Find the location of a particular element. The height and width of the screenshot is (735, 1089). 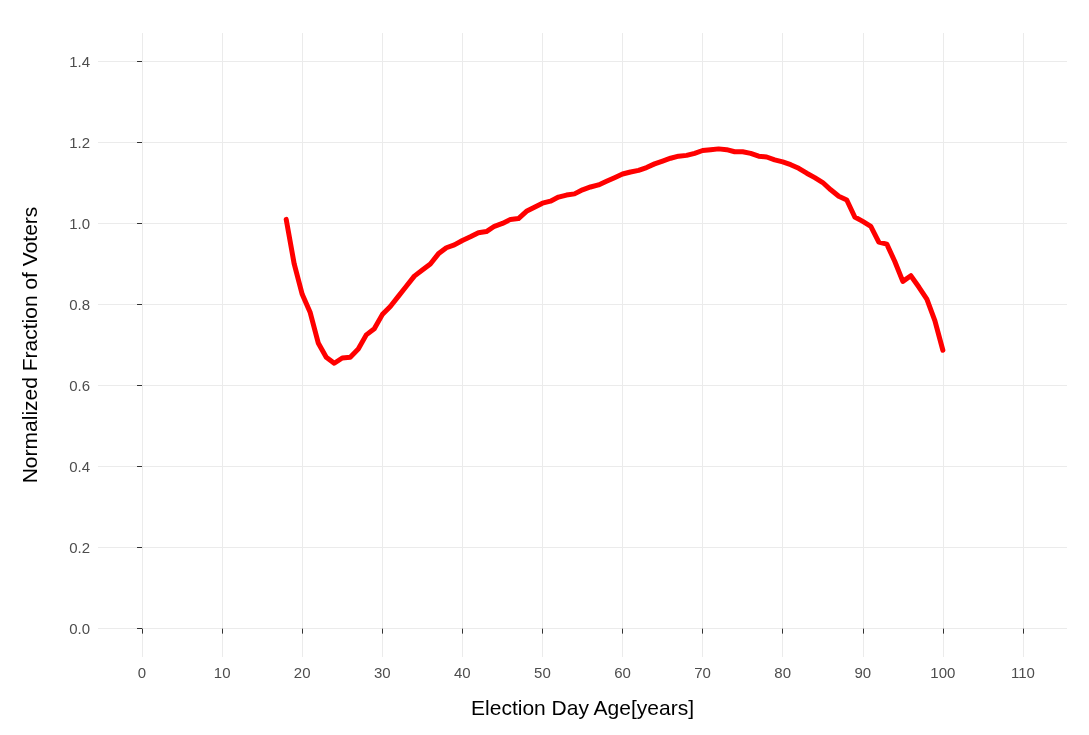

x-tick-label: 90 is located at coordinates (863, 672).